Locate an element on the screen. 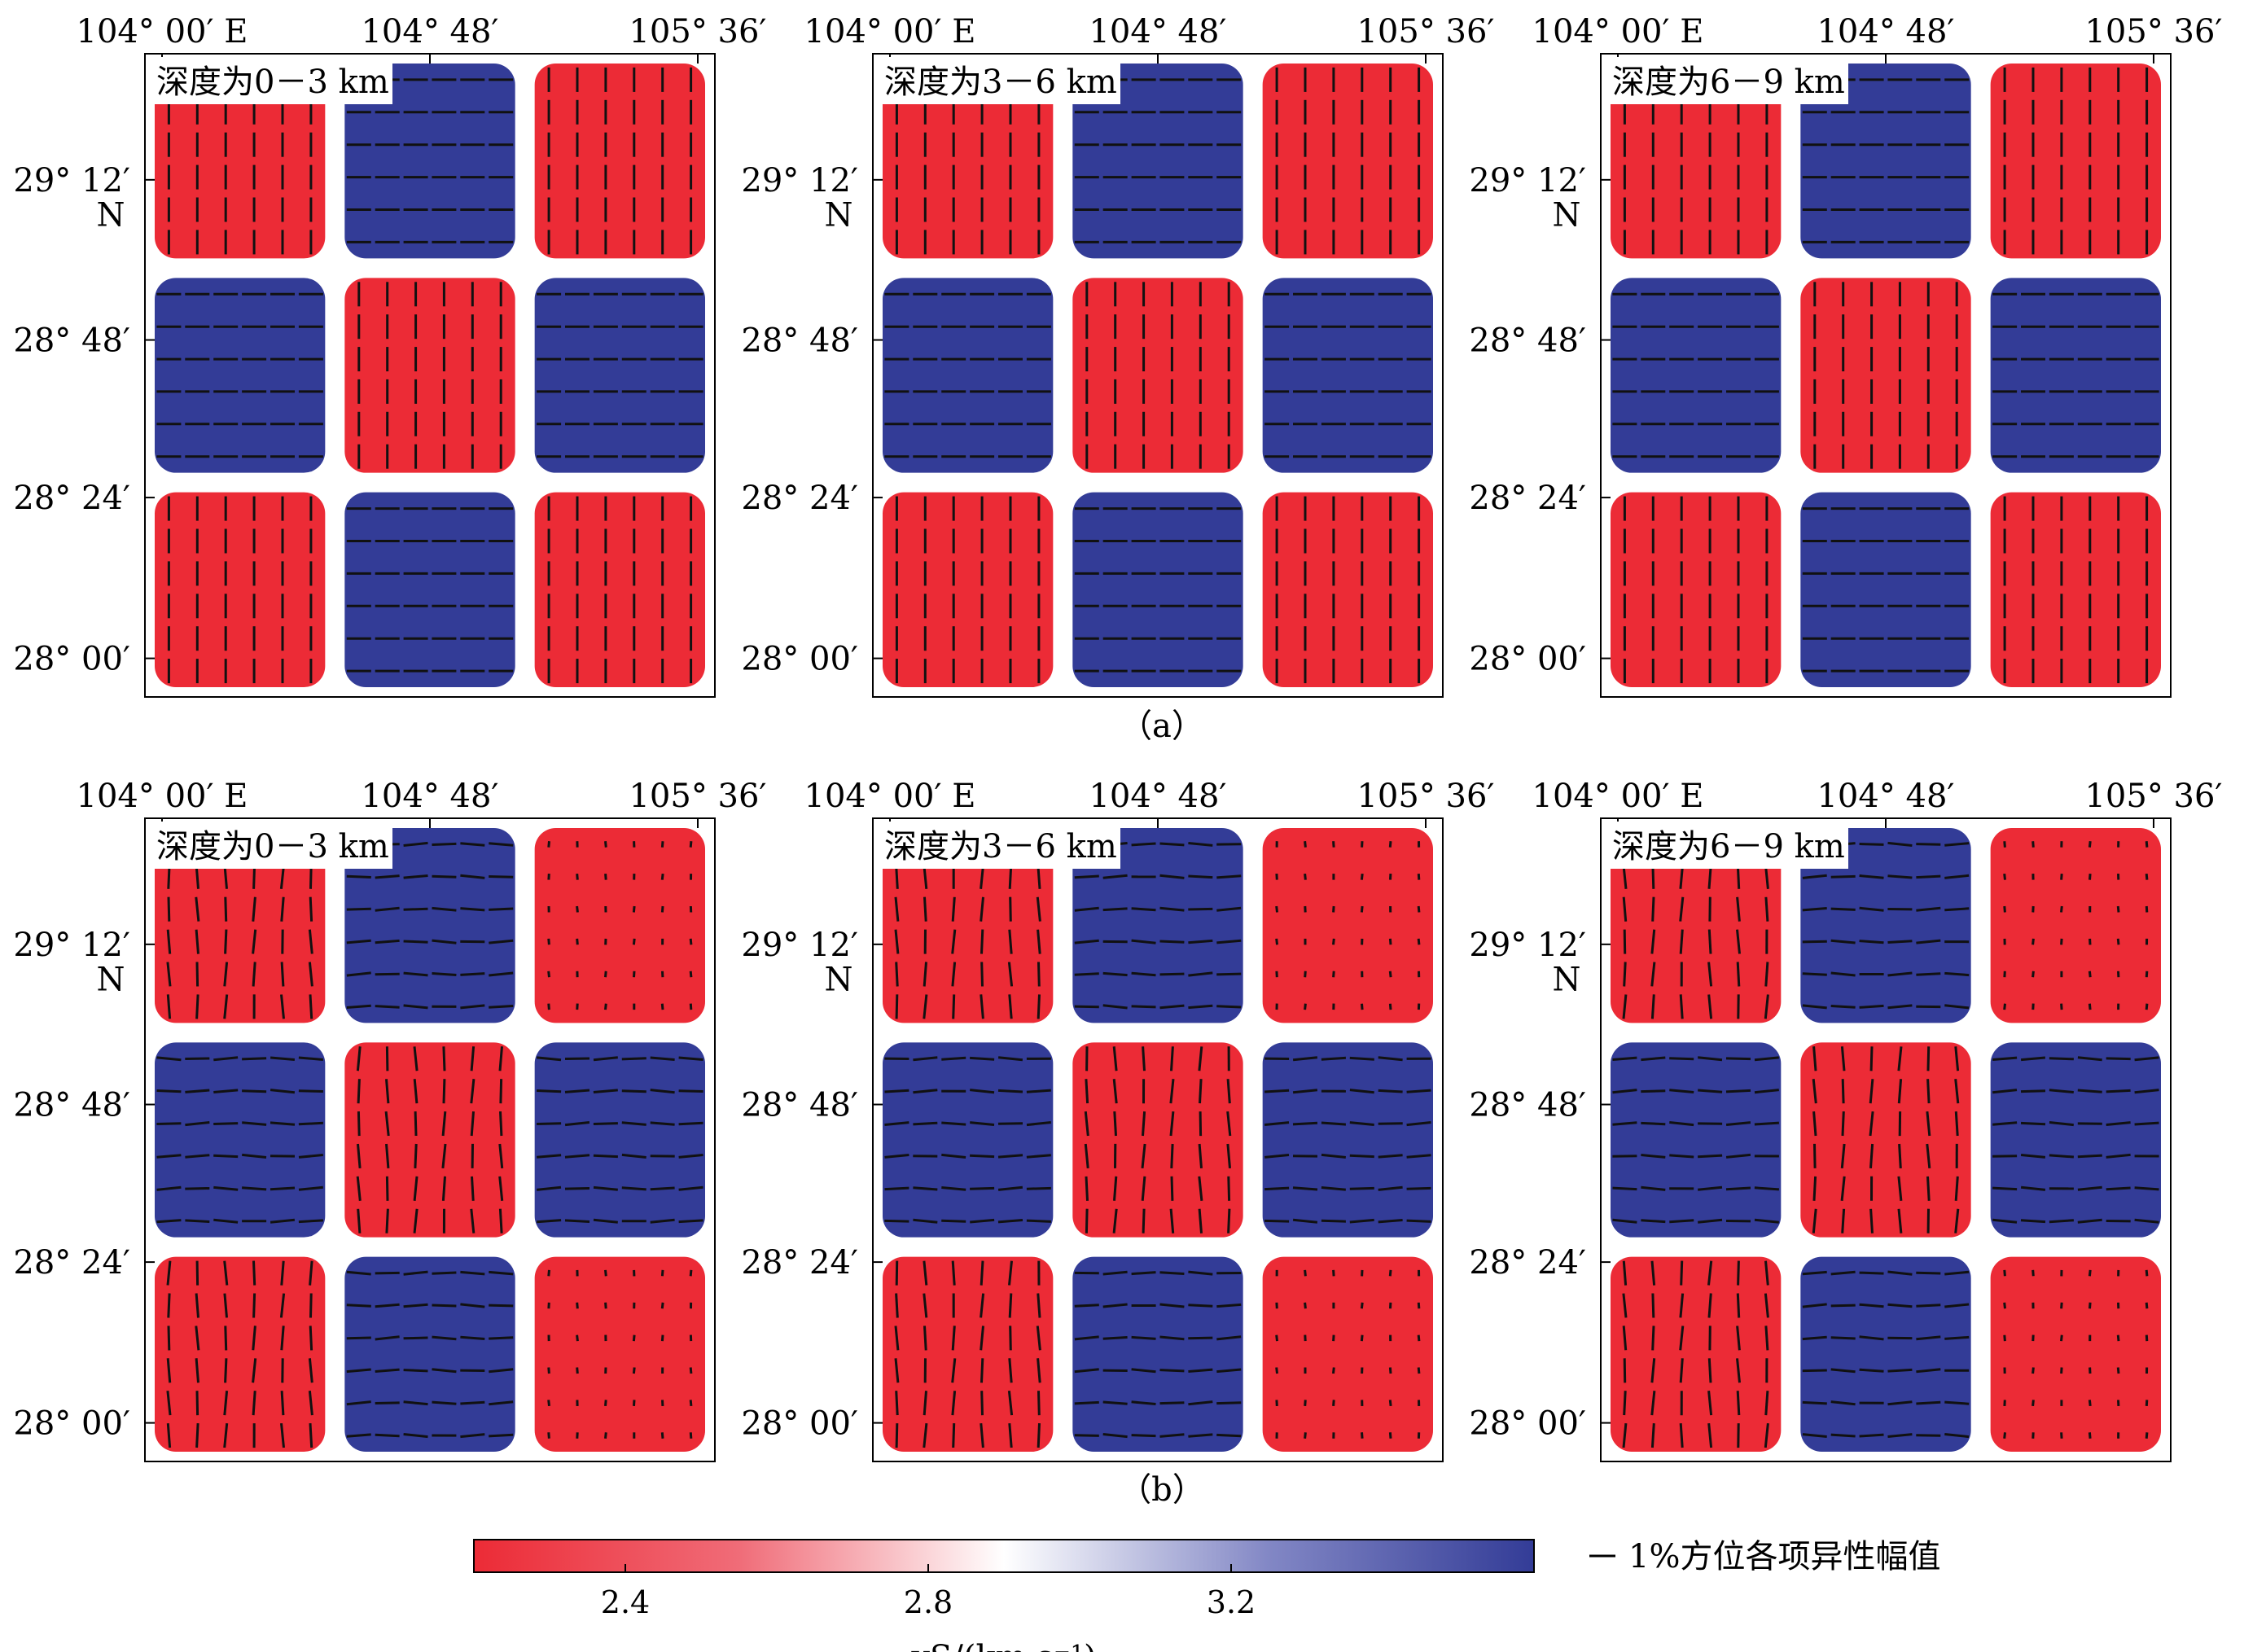  depth-label: 深度为0－3 km is located at coordinates (272, 846).